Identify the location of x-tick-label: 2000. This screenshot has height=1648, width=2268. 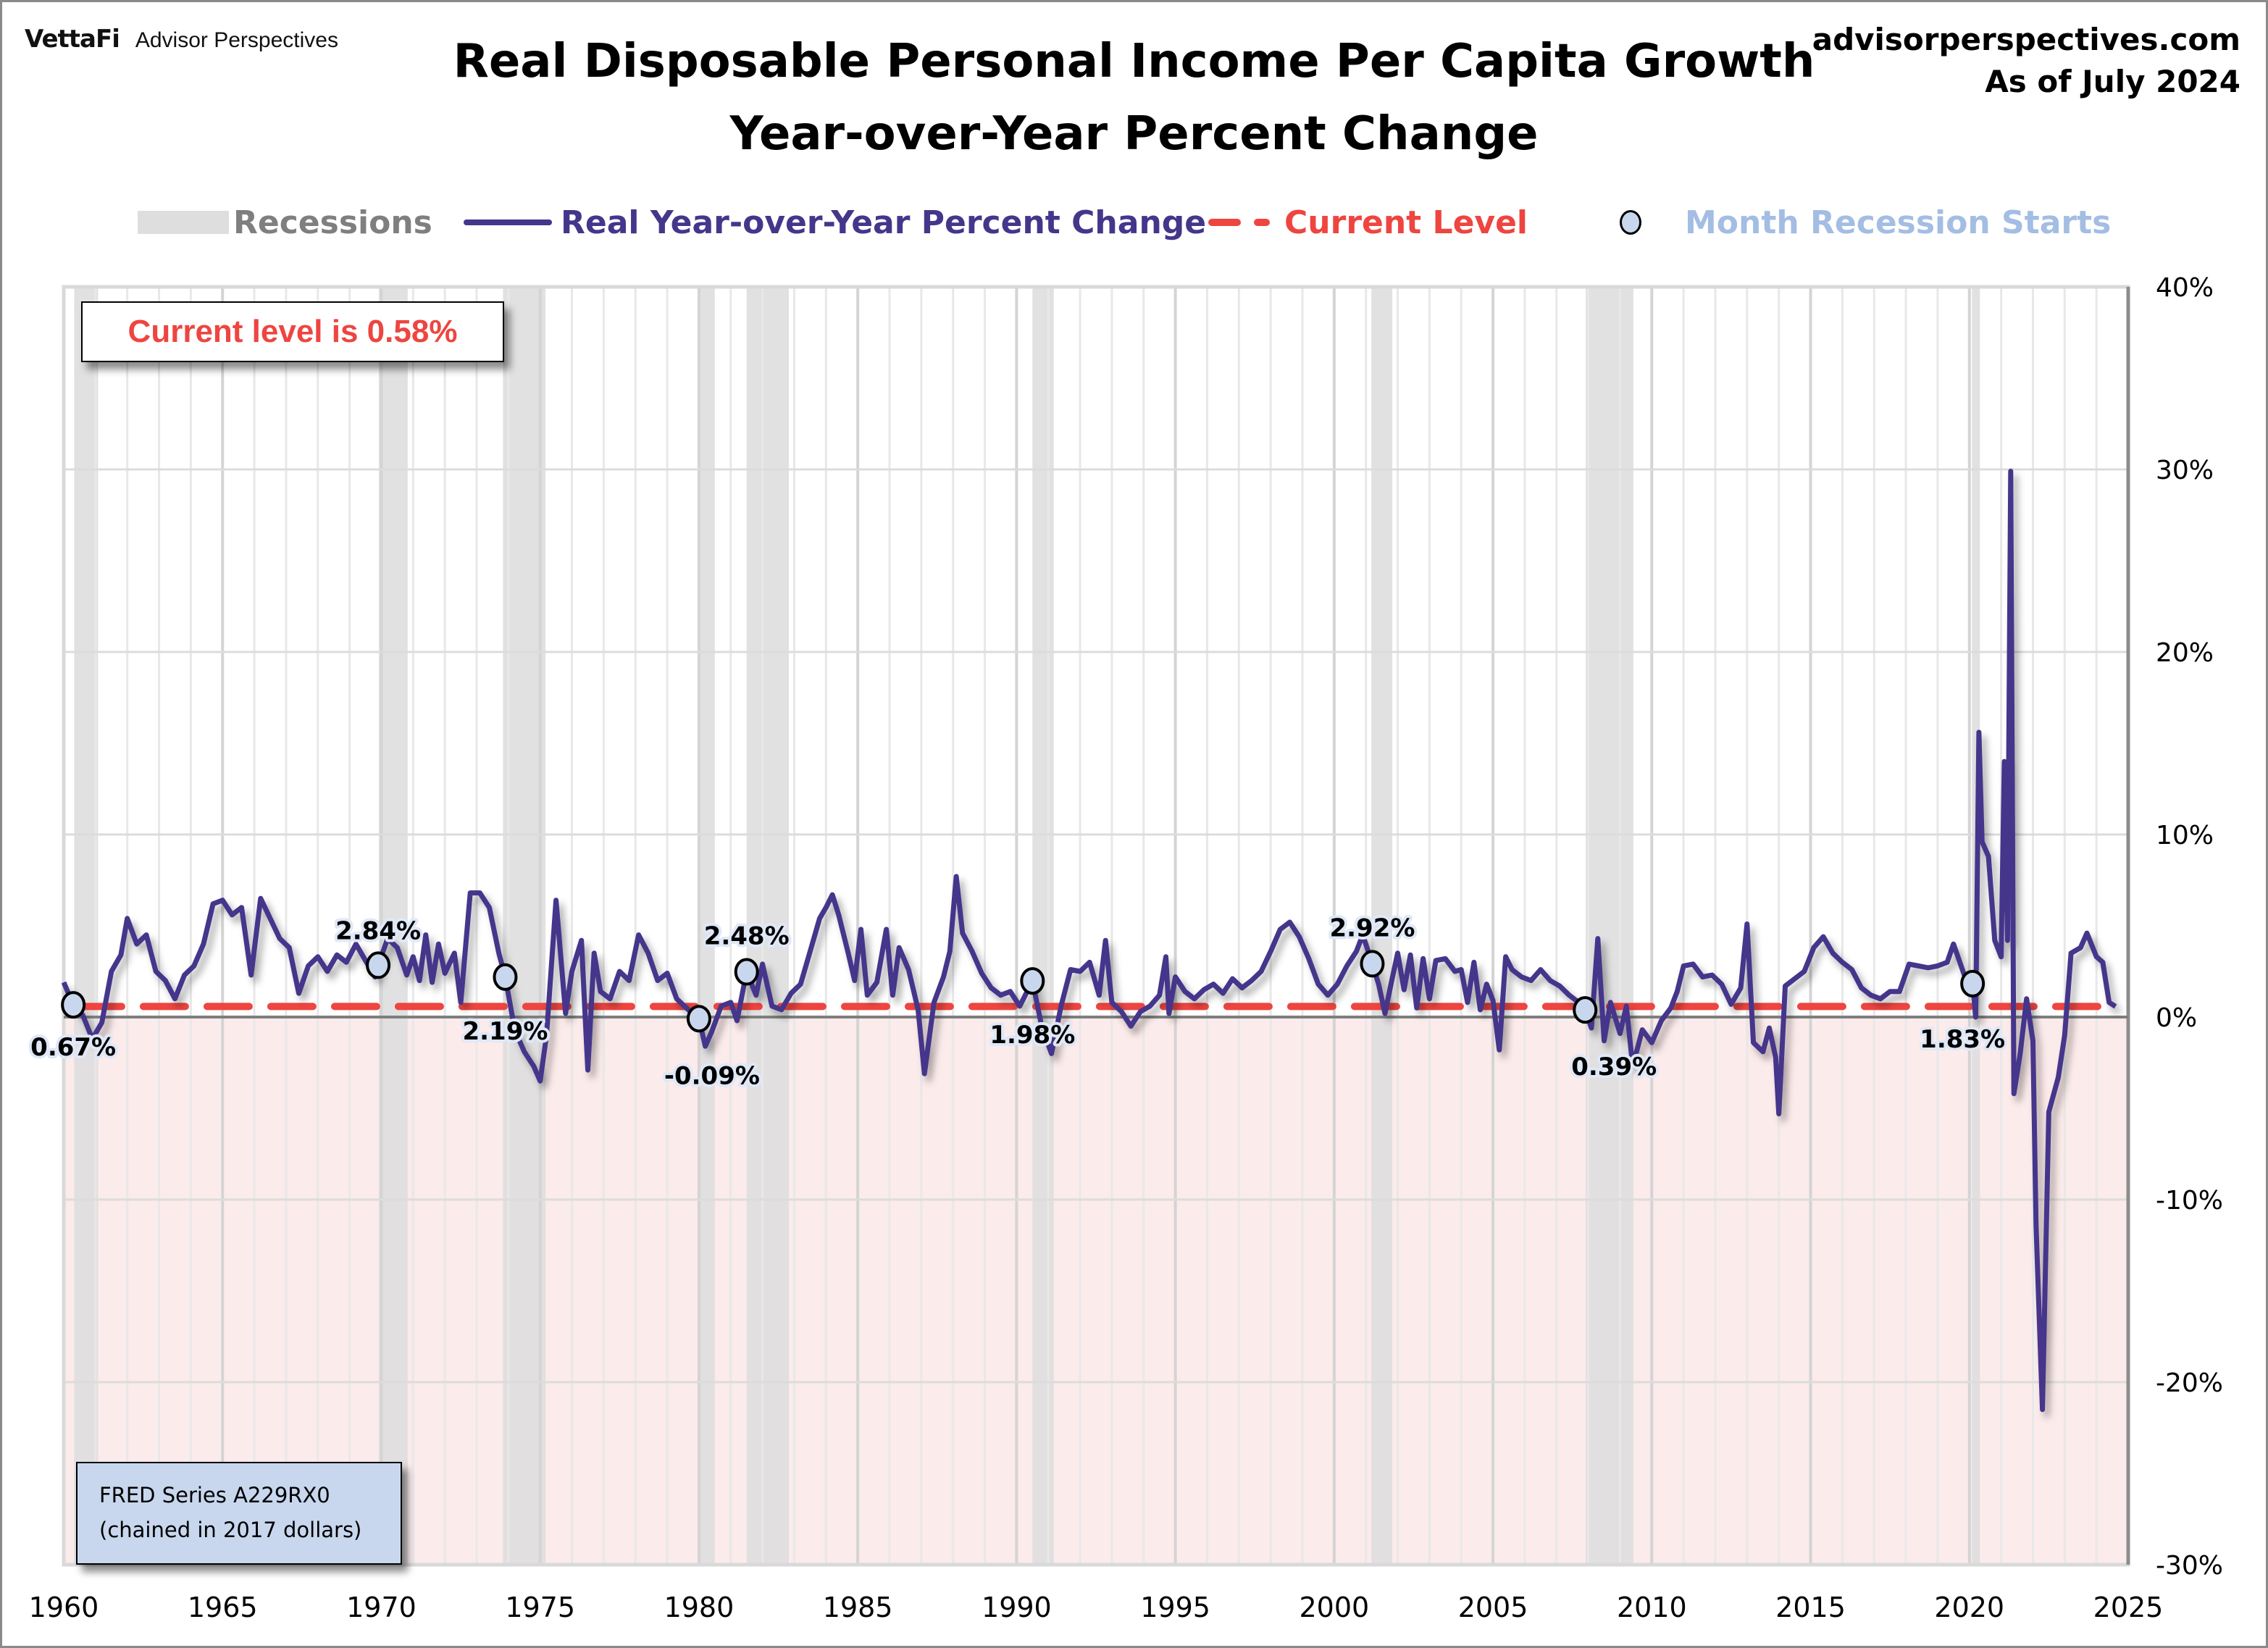
(1334, 1607).